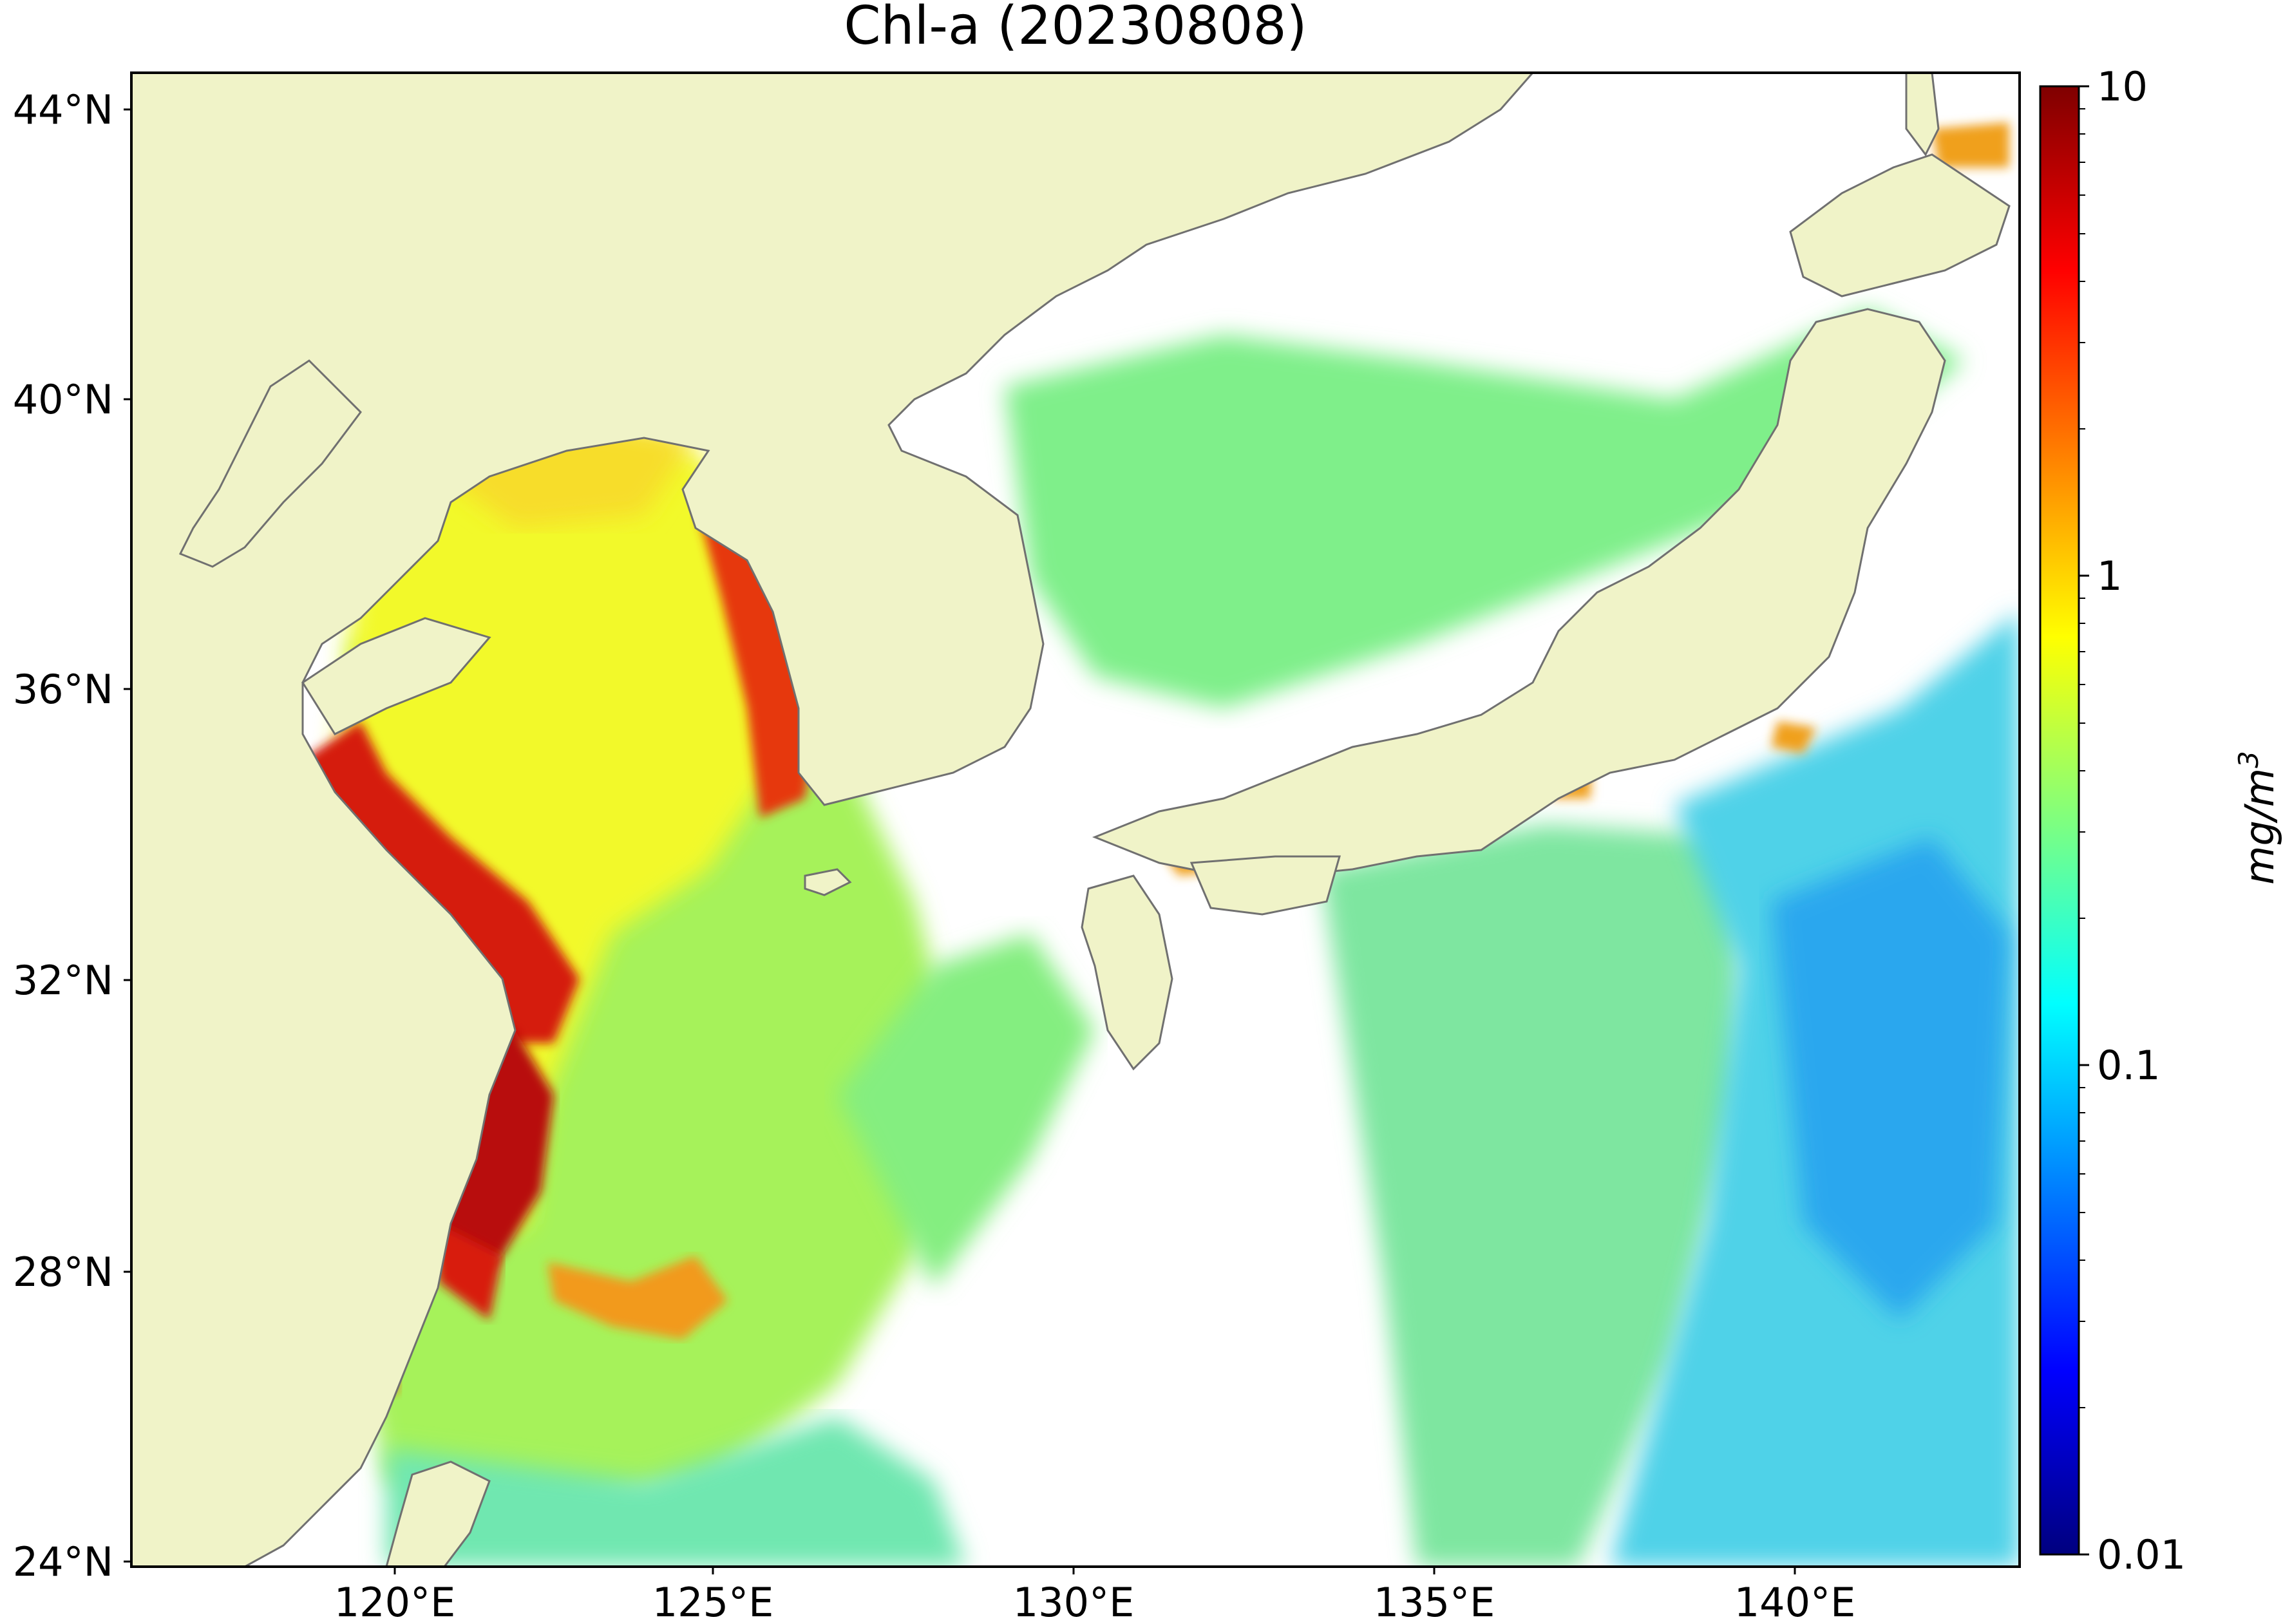 The image size is (2283, 1624). I want to click on cb-label-0.01: 0.01, so click(2141, 1554).